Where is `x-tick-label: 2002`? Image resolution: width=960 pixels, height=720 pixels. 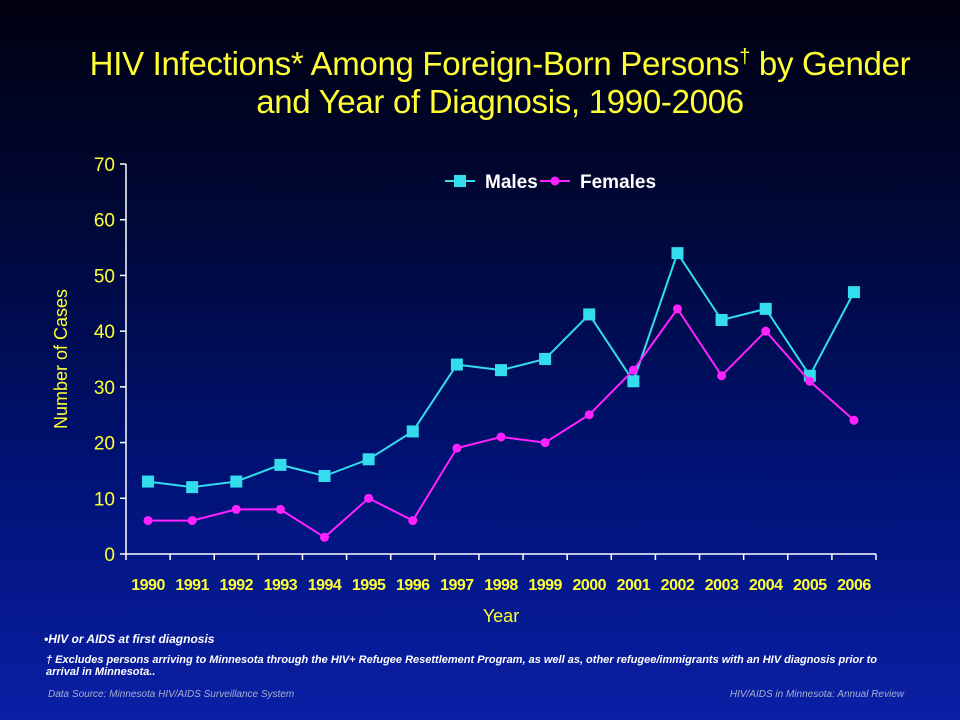 x-tick-label: 2002 is located at coordinates (678, 585).